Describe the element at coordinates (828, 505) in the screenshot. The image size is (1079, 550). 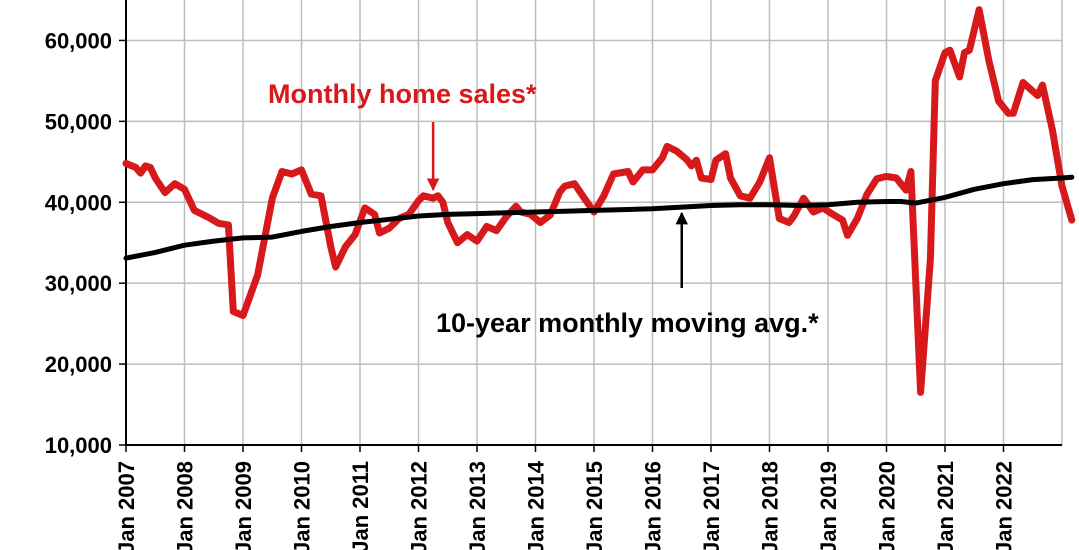
I see `x-tick-label: Jan 2019` at that location.